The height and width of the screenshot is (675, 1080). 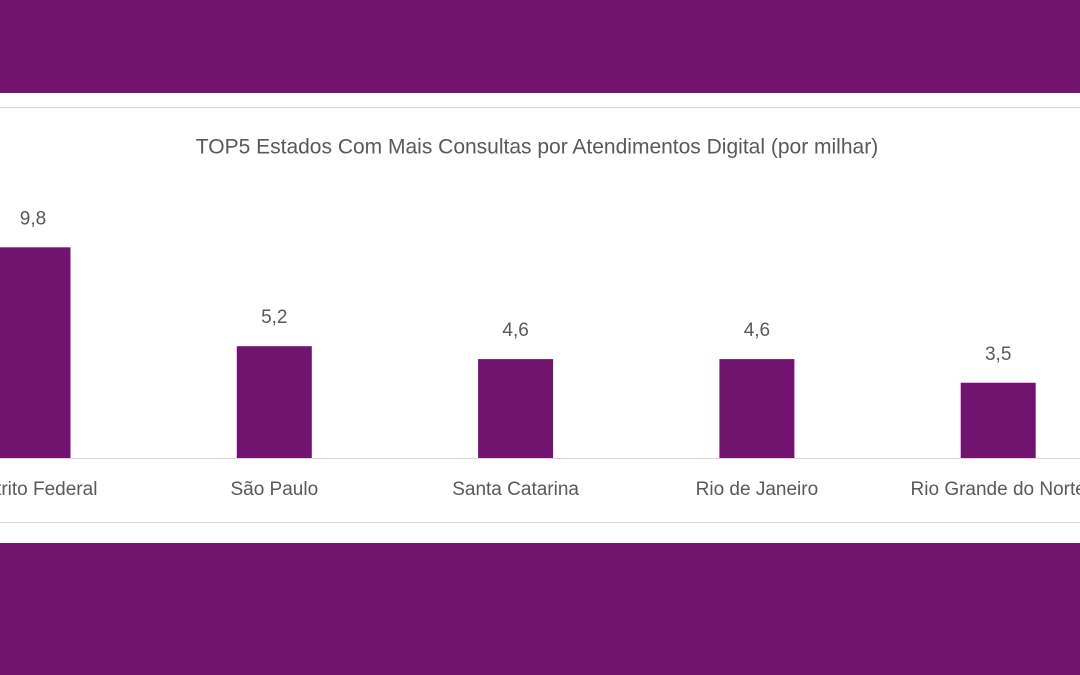 I want to click on x-tick-label: Rio Grande do Norte, so click(x=995, y=489).